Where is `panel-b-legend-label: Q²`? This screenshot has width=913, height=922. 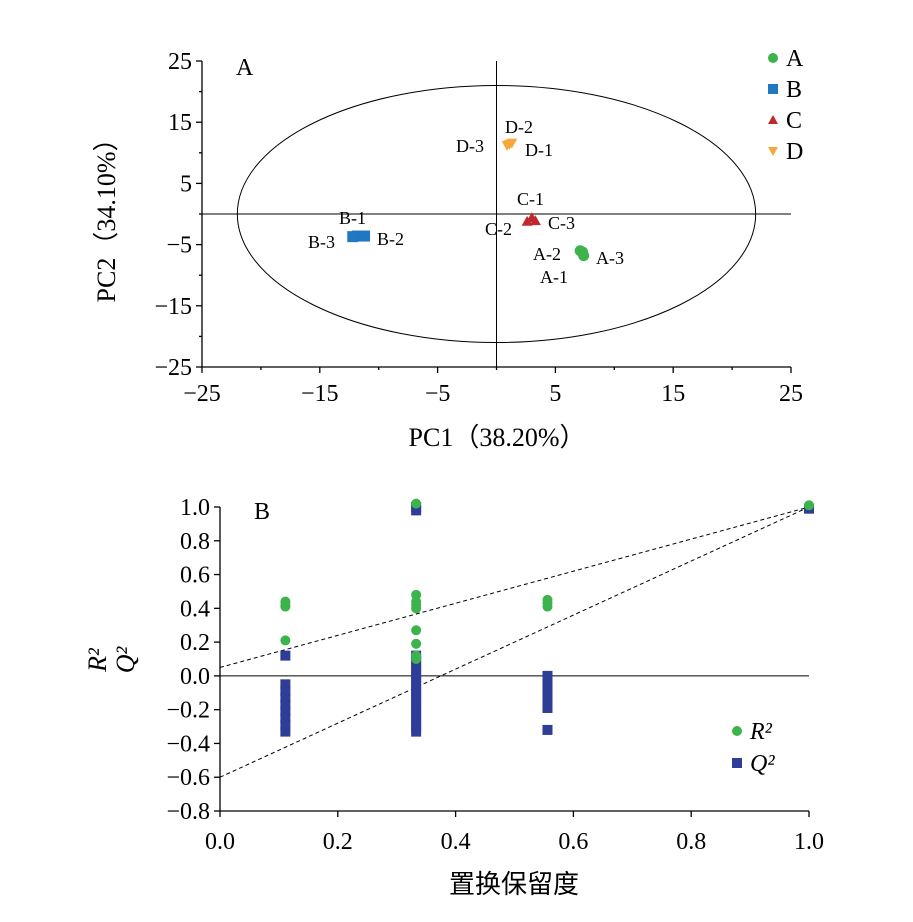
panel-b-legend-label: Q² is located at coordinates (762, 764).